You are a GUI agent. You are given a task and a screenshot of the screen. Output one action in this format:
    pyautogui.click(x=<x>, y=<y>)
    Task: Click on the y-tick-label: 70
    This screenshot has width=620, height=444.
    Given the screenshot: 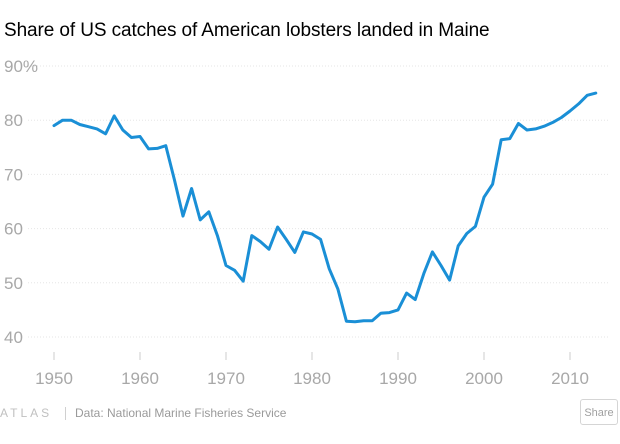 What is the action you would take?
    pyautogui.click(x=13, y=174)
    